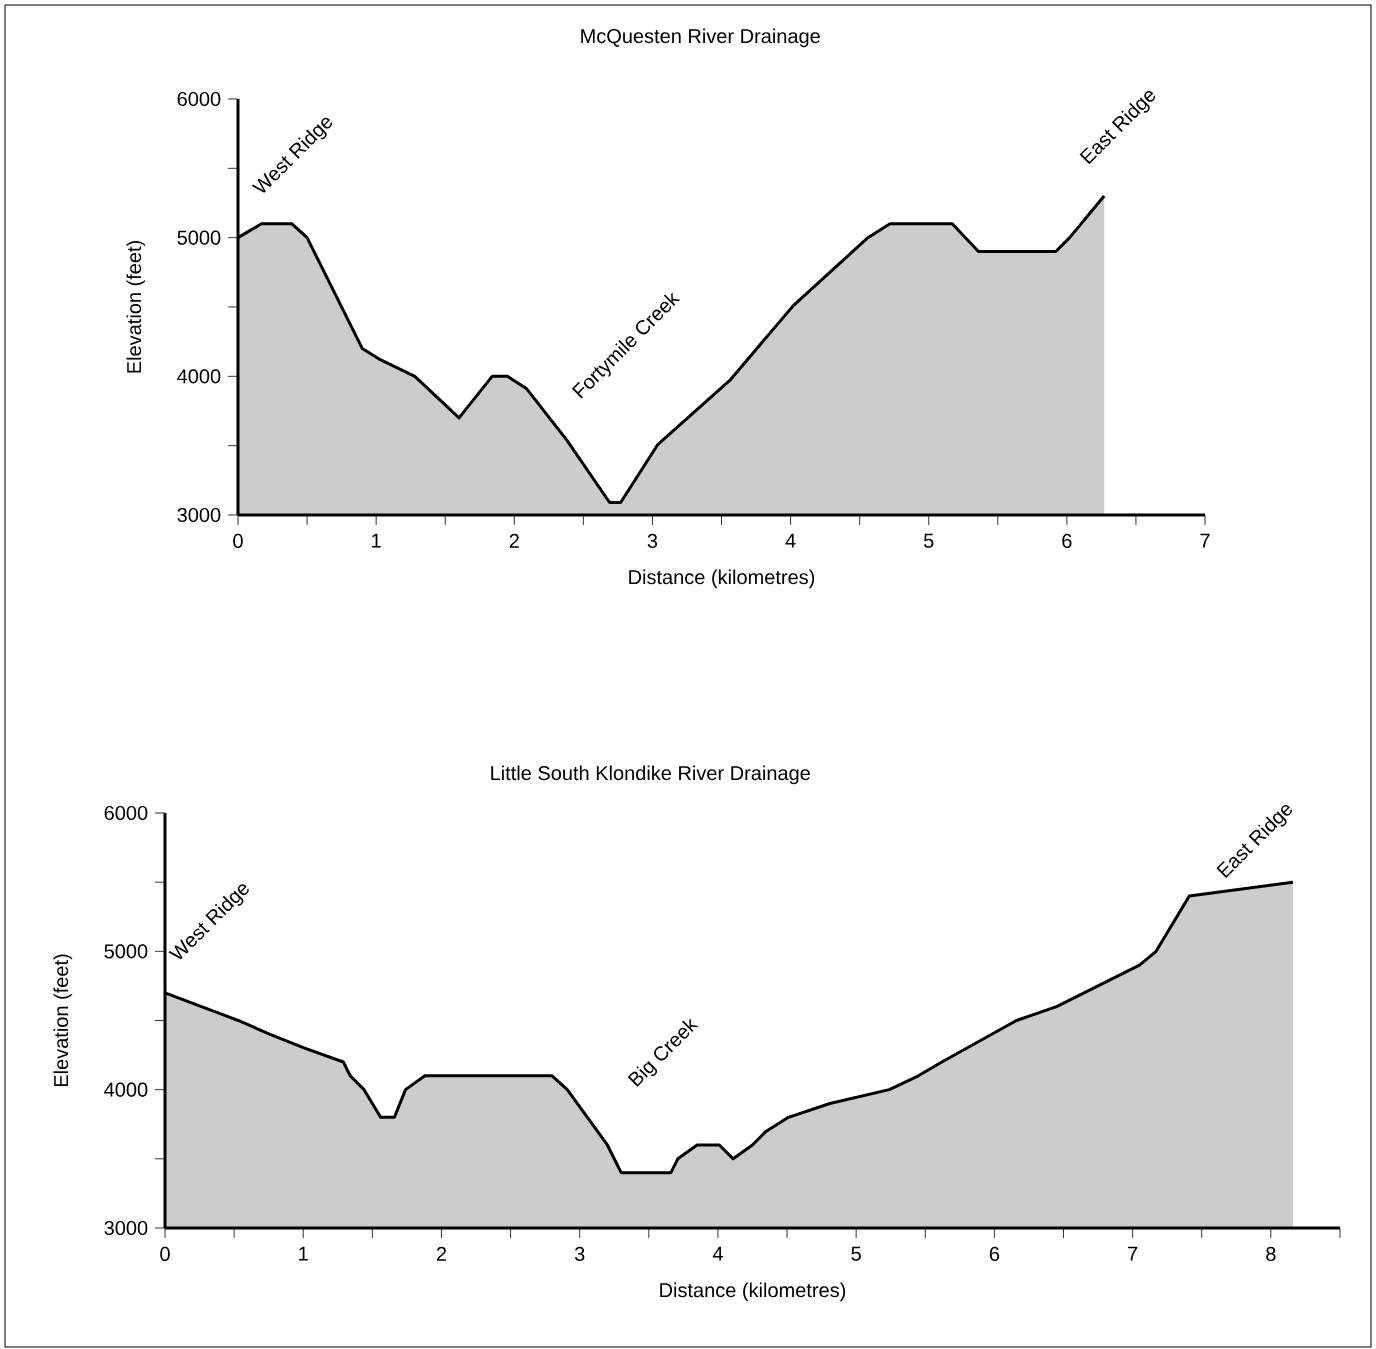 Image resolution: width=1376 pixels, height=1349 pixels. What do you see at coordinates (1271, 1254) in the screenshot?
I see `x-tick-label: 8` at bounding box center [1271, 1254].